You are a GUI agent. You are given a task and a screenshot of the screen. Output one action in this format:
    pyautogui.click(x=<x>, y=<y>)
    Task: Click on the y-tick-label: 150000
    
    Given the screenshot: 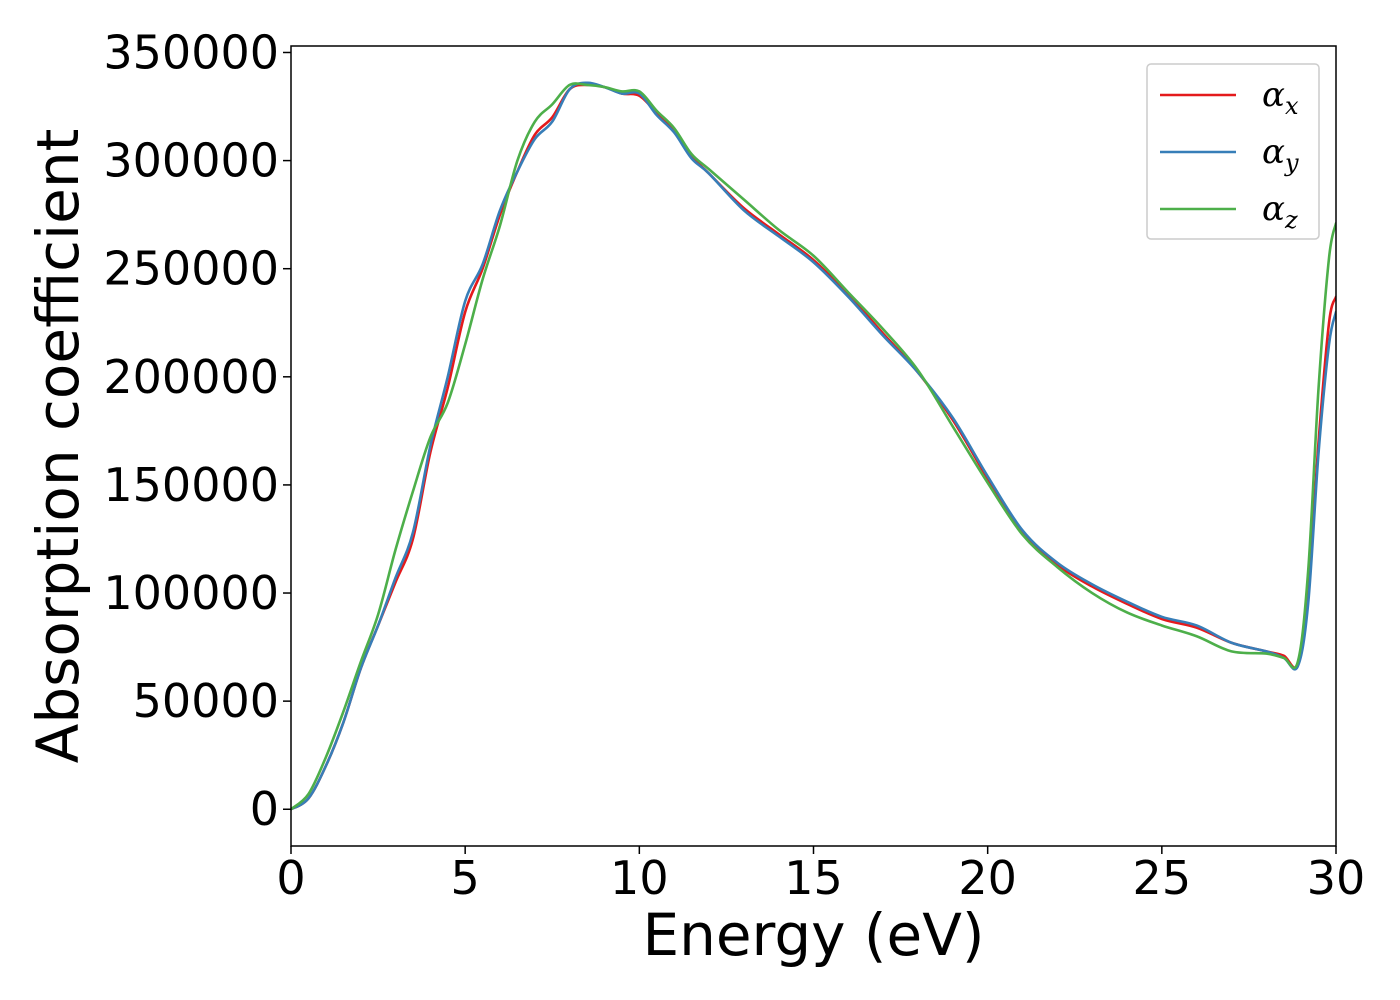 What is the action you would take?
    pyautogui.click(x=191, y=485)
    